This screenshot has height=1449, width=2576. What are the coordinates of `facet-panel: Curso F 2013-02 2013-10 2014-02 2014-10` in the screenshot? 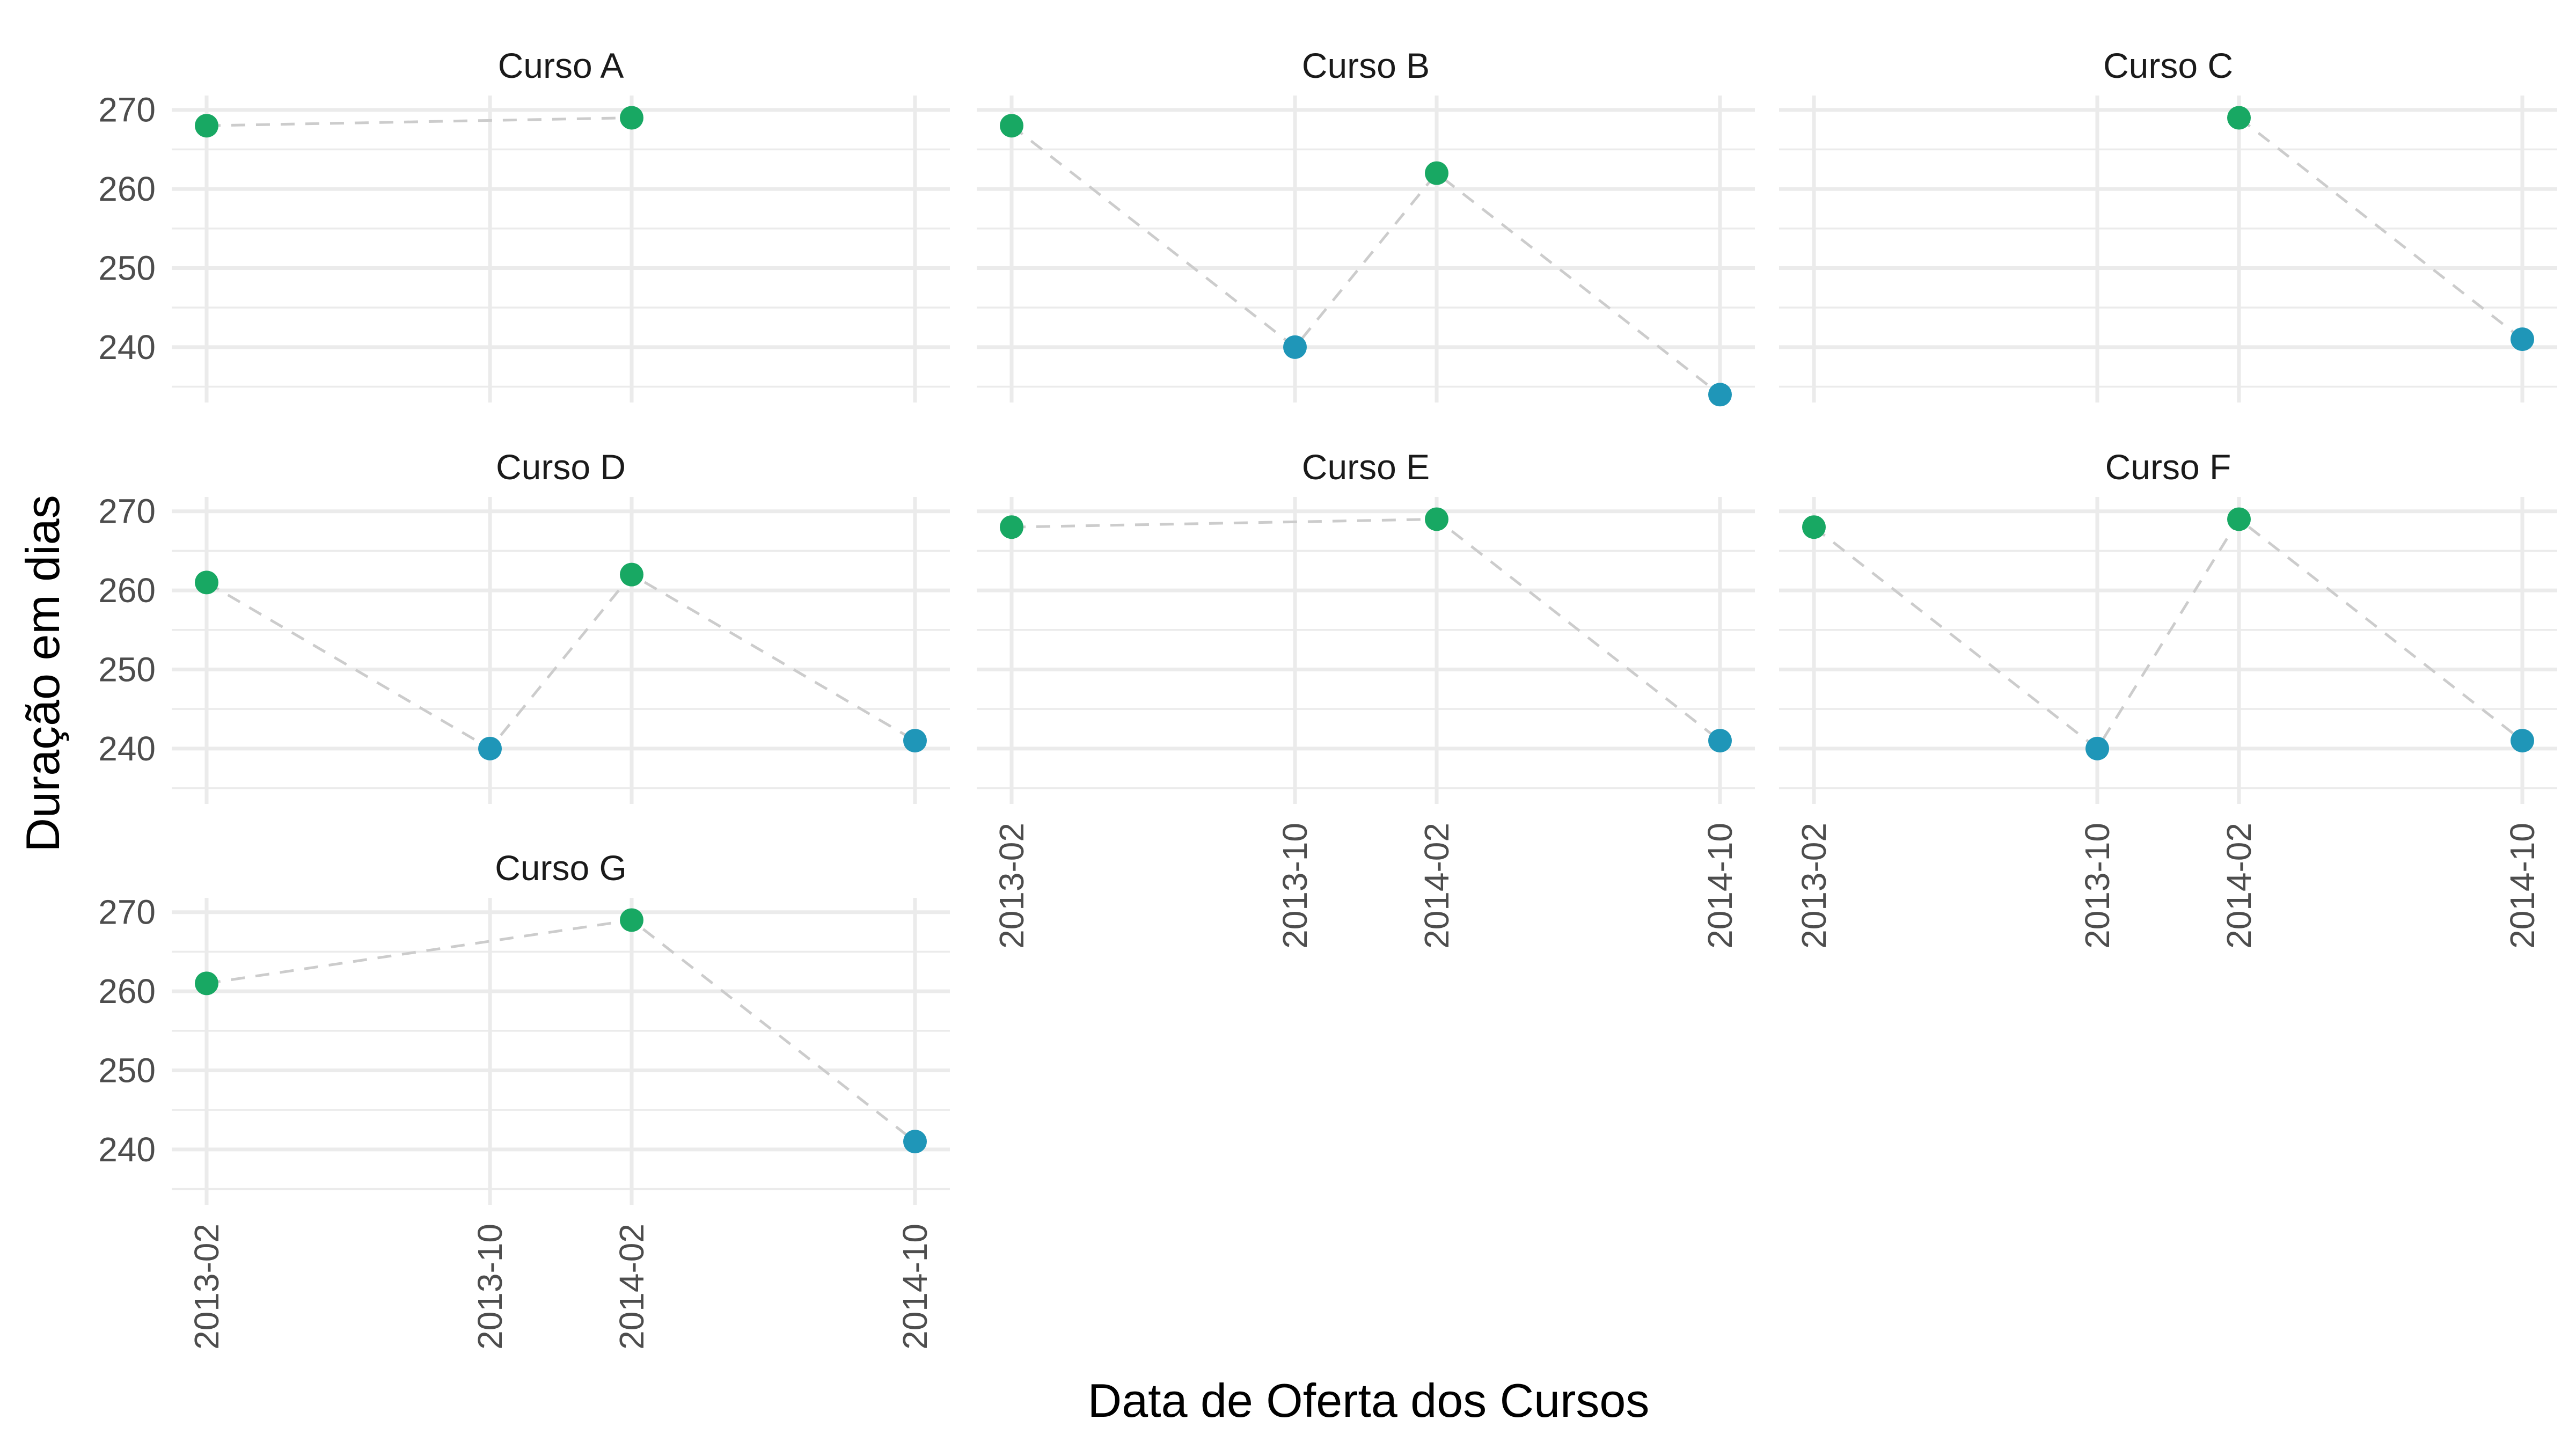 It's located at (2168, 698).